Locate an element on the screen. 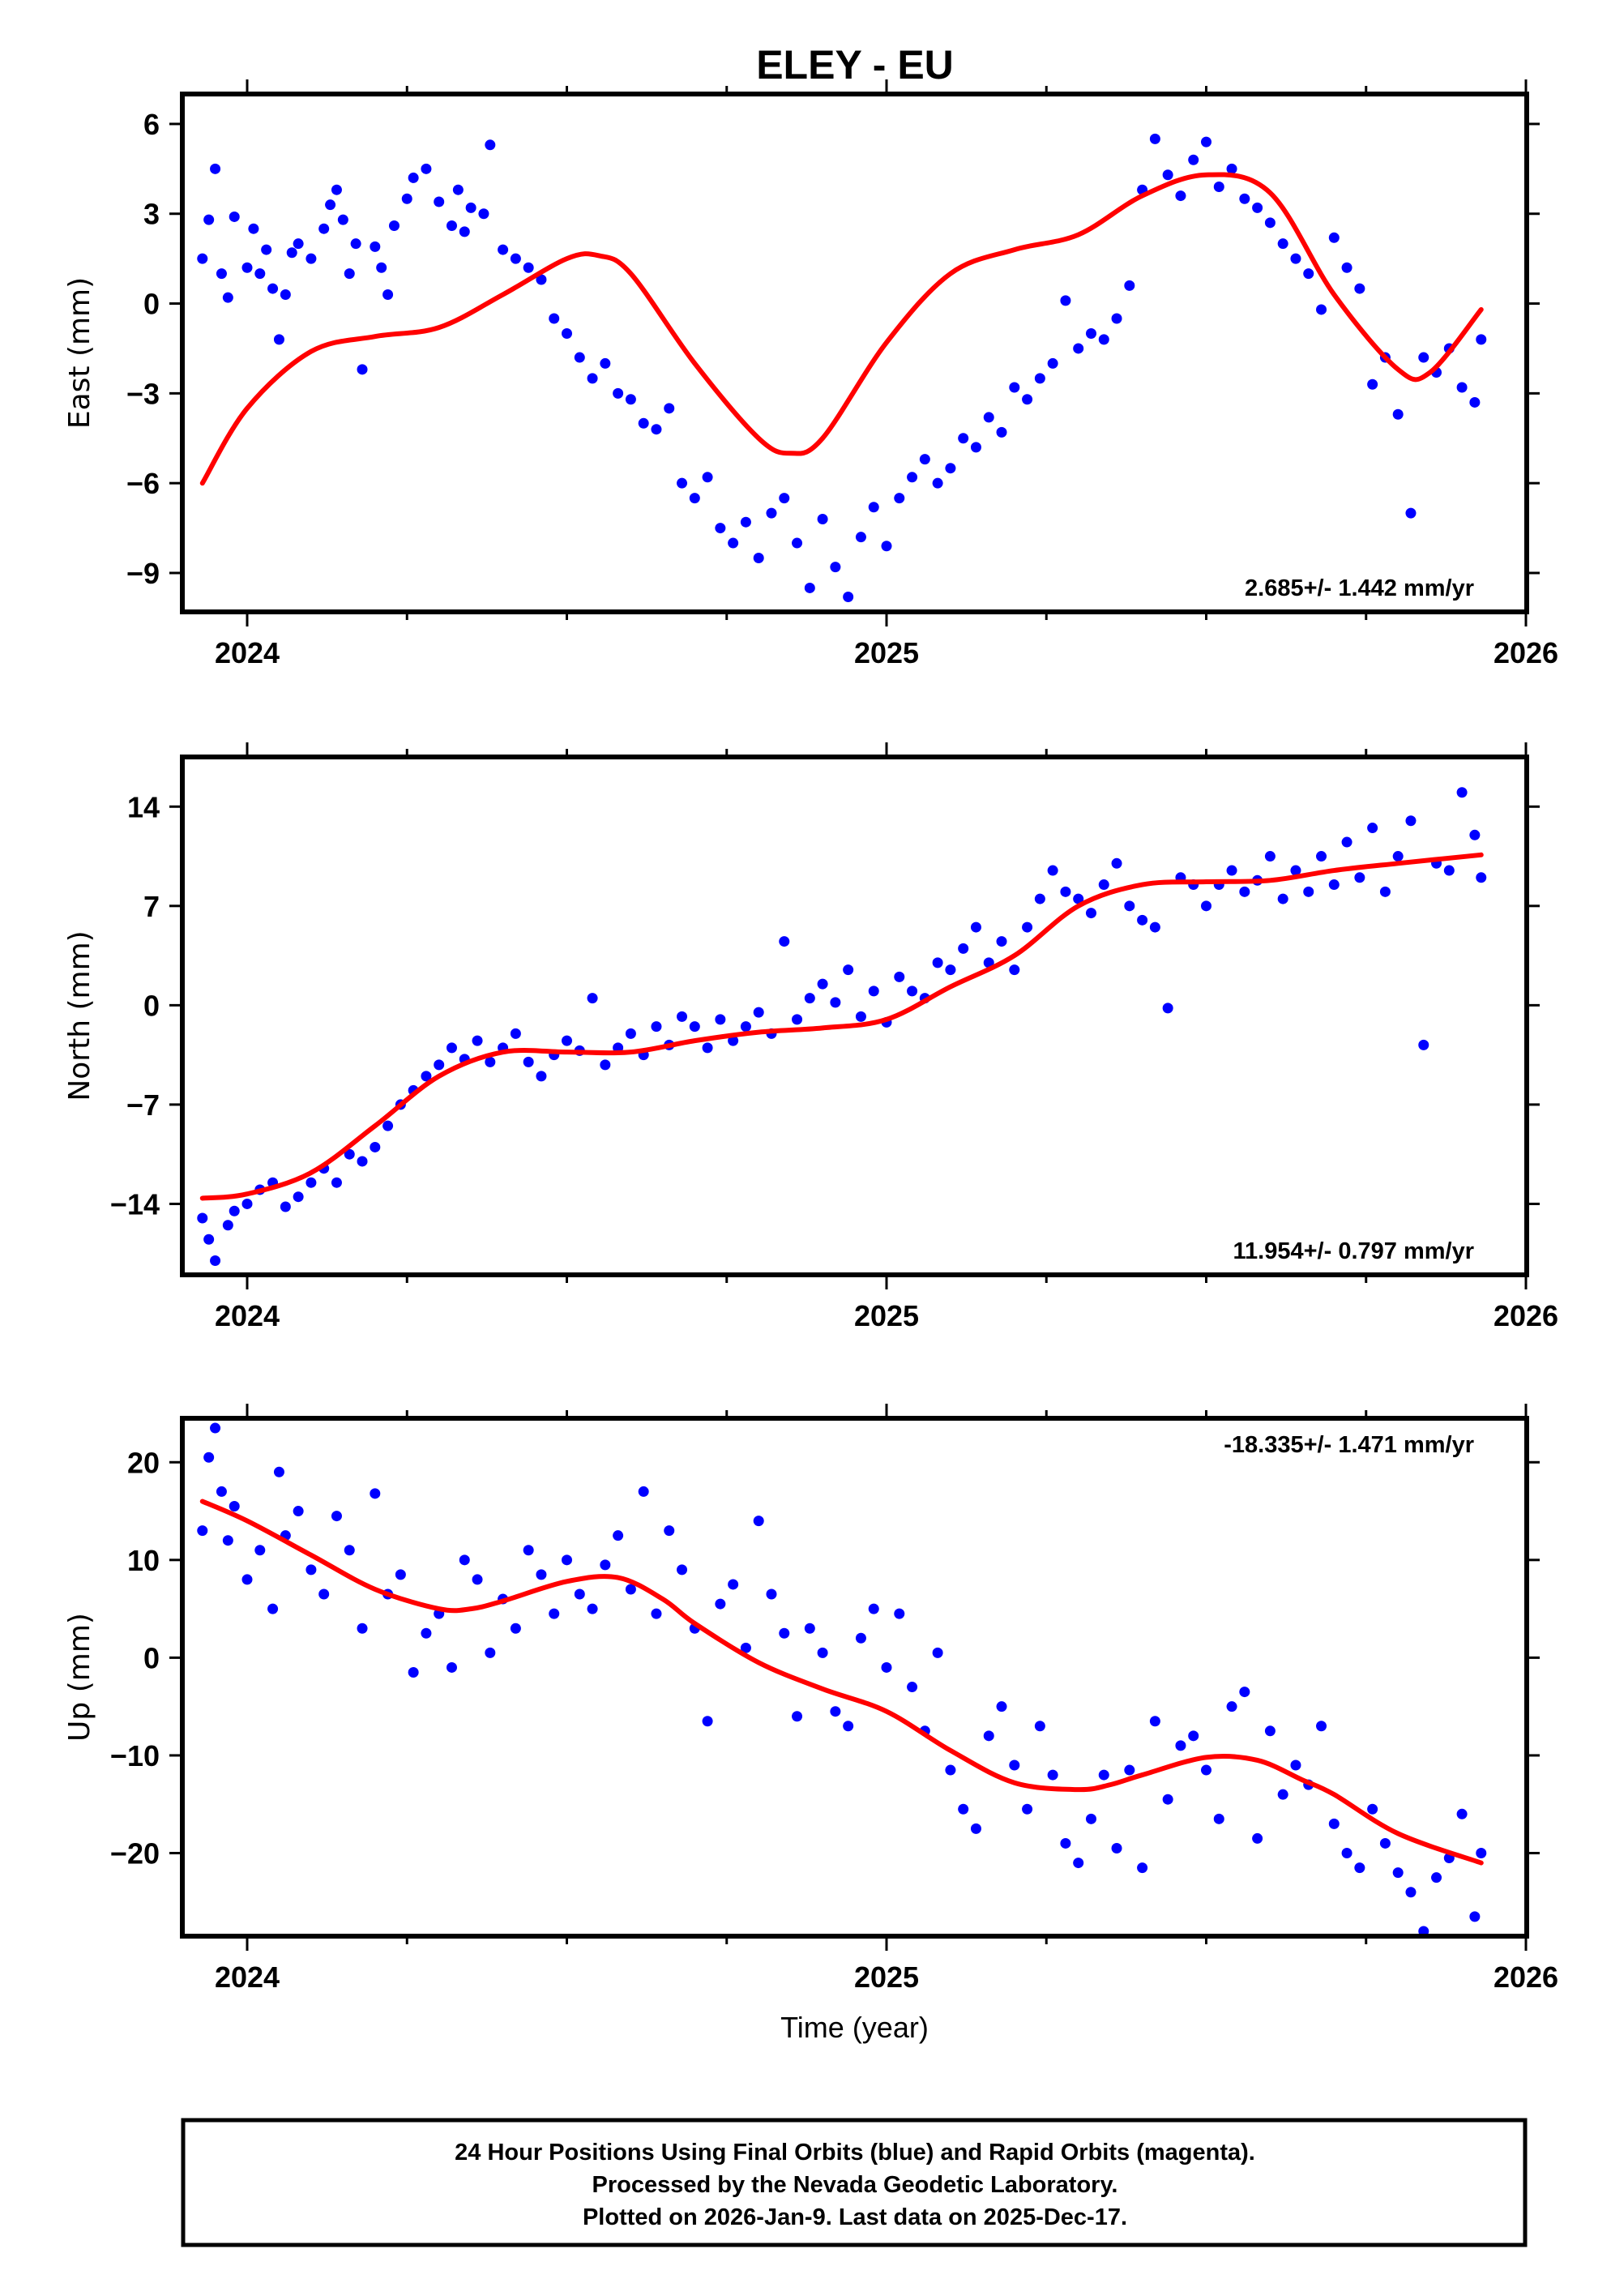  chart-title: ELEY - EU is located at coordinates (855, 65).